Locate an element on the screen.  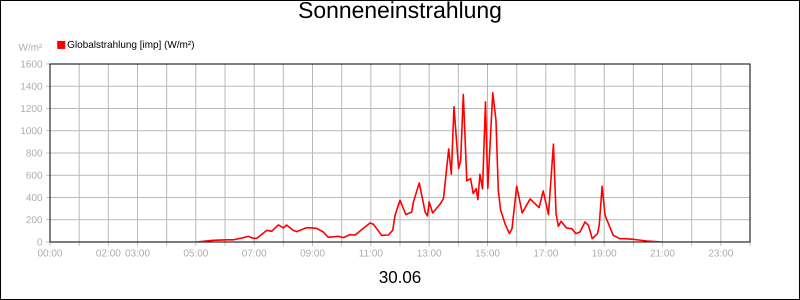
x-tick-label: 03:00 is located at coordinates (137, 253).